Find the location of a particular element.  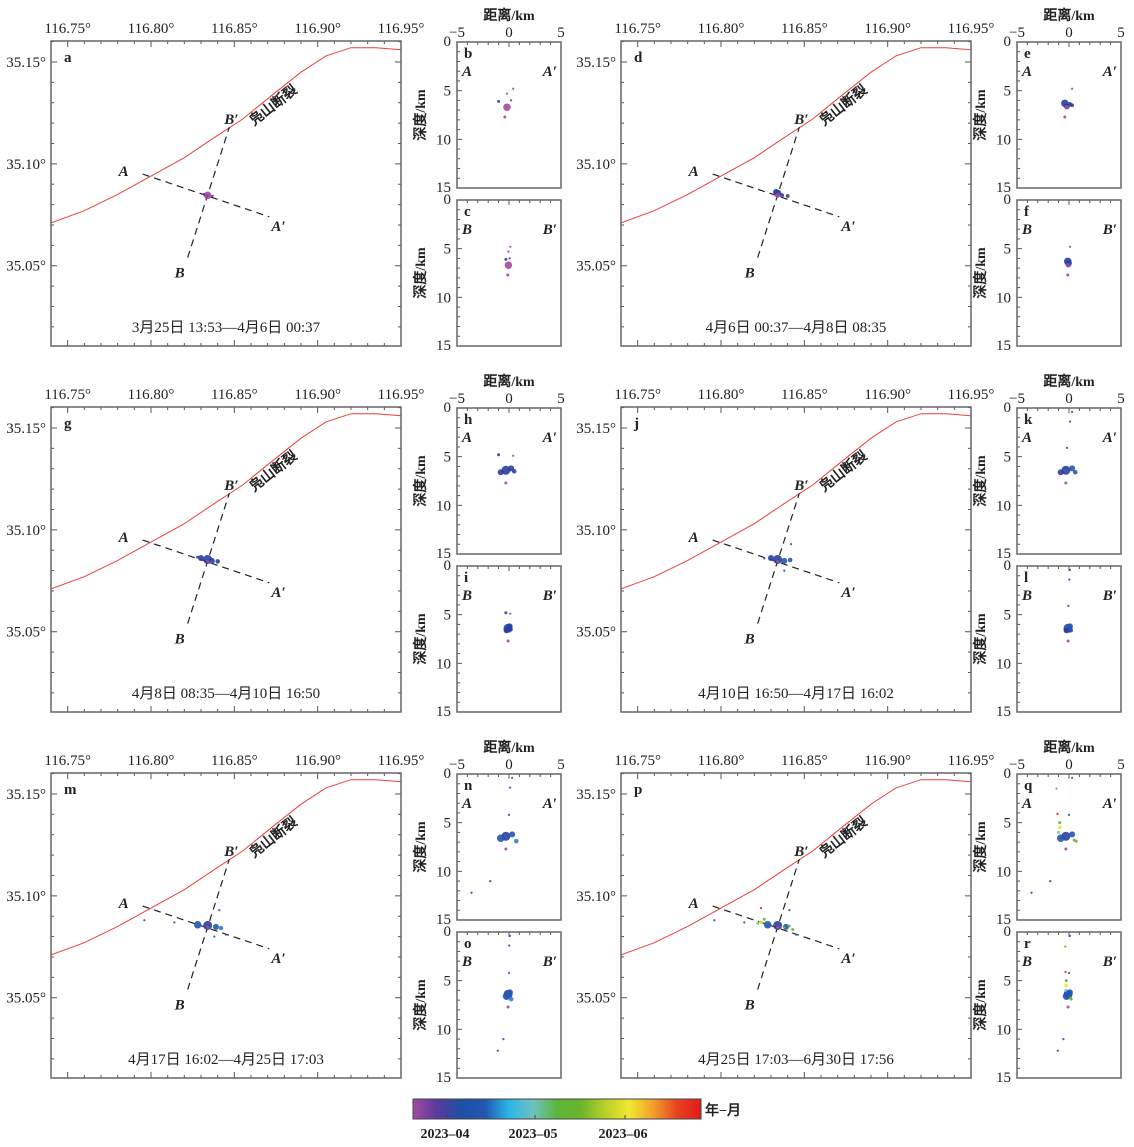

profile-label-a-prime: A′ is located at coordinates (277, 959).